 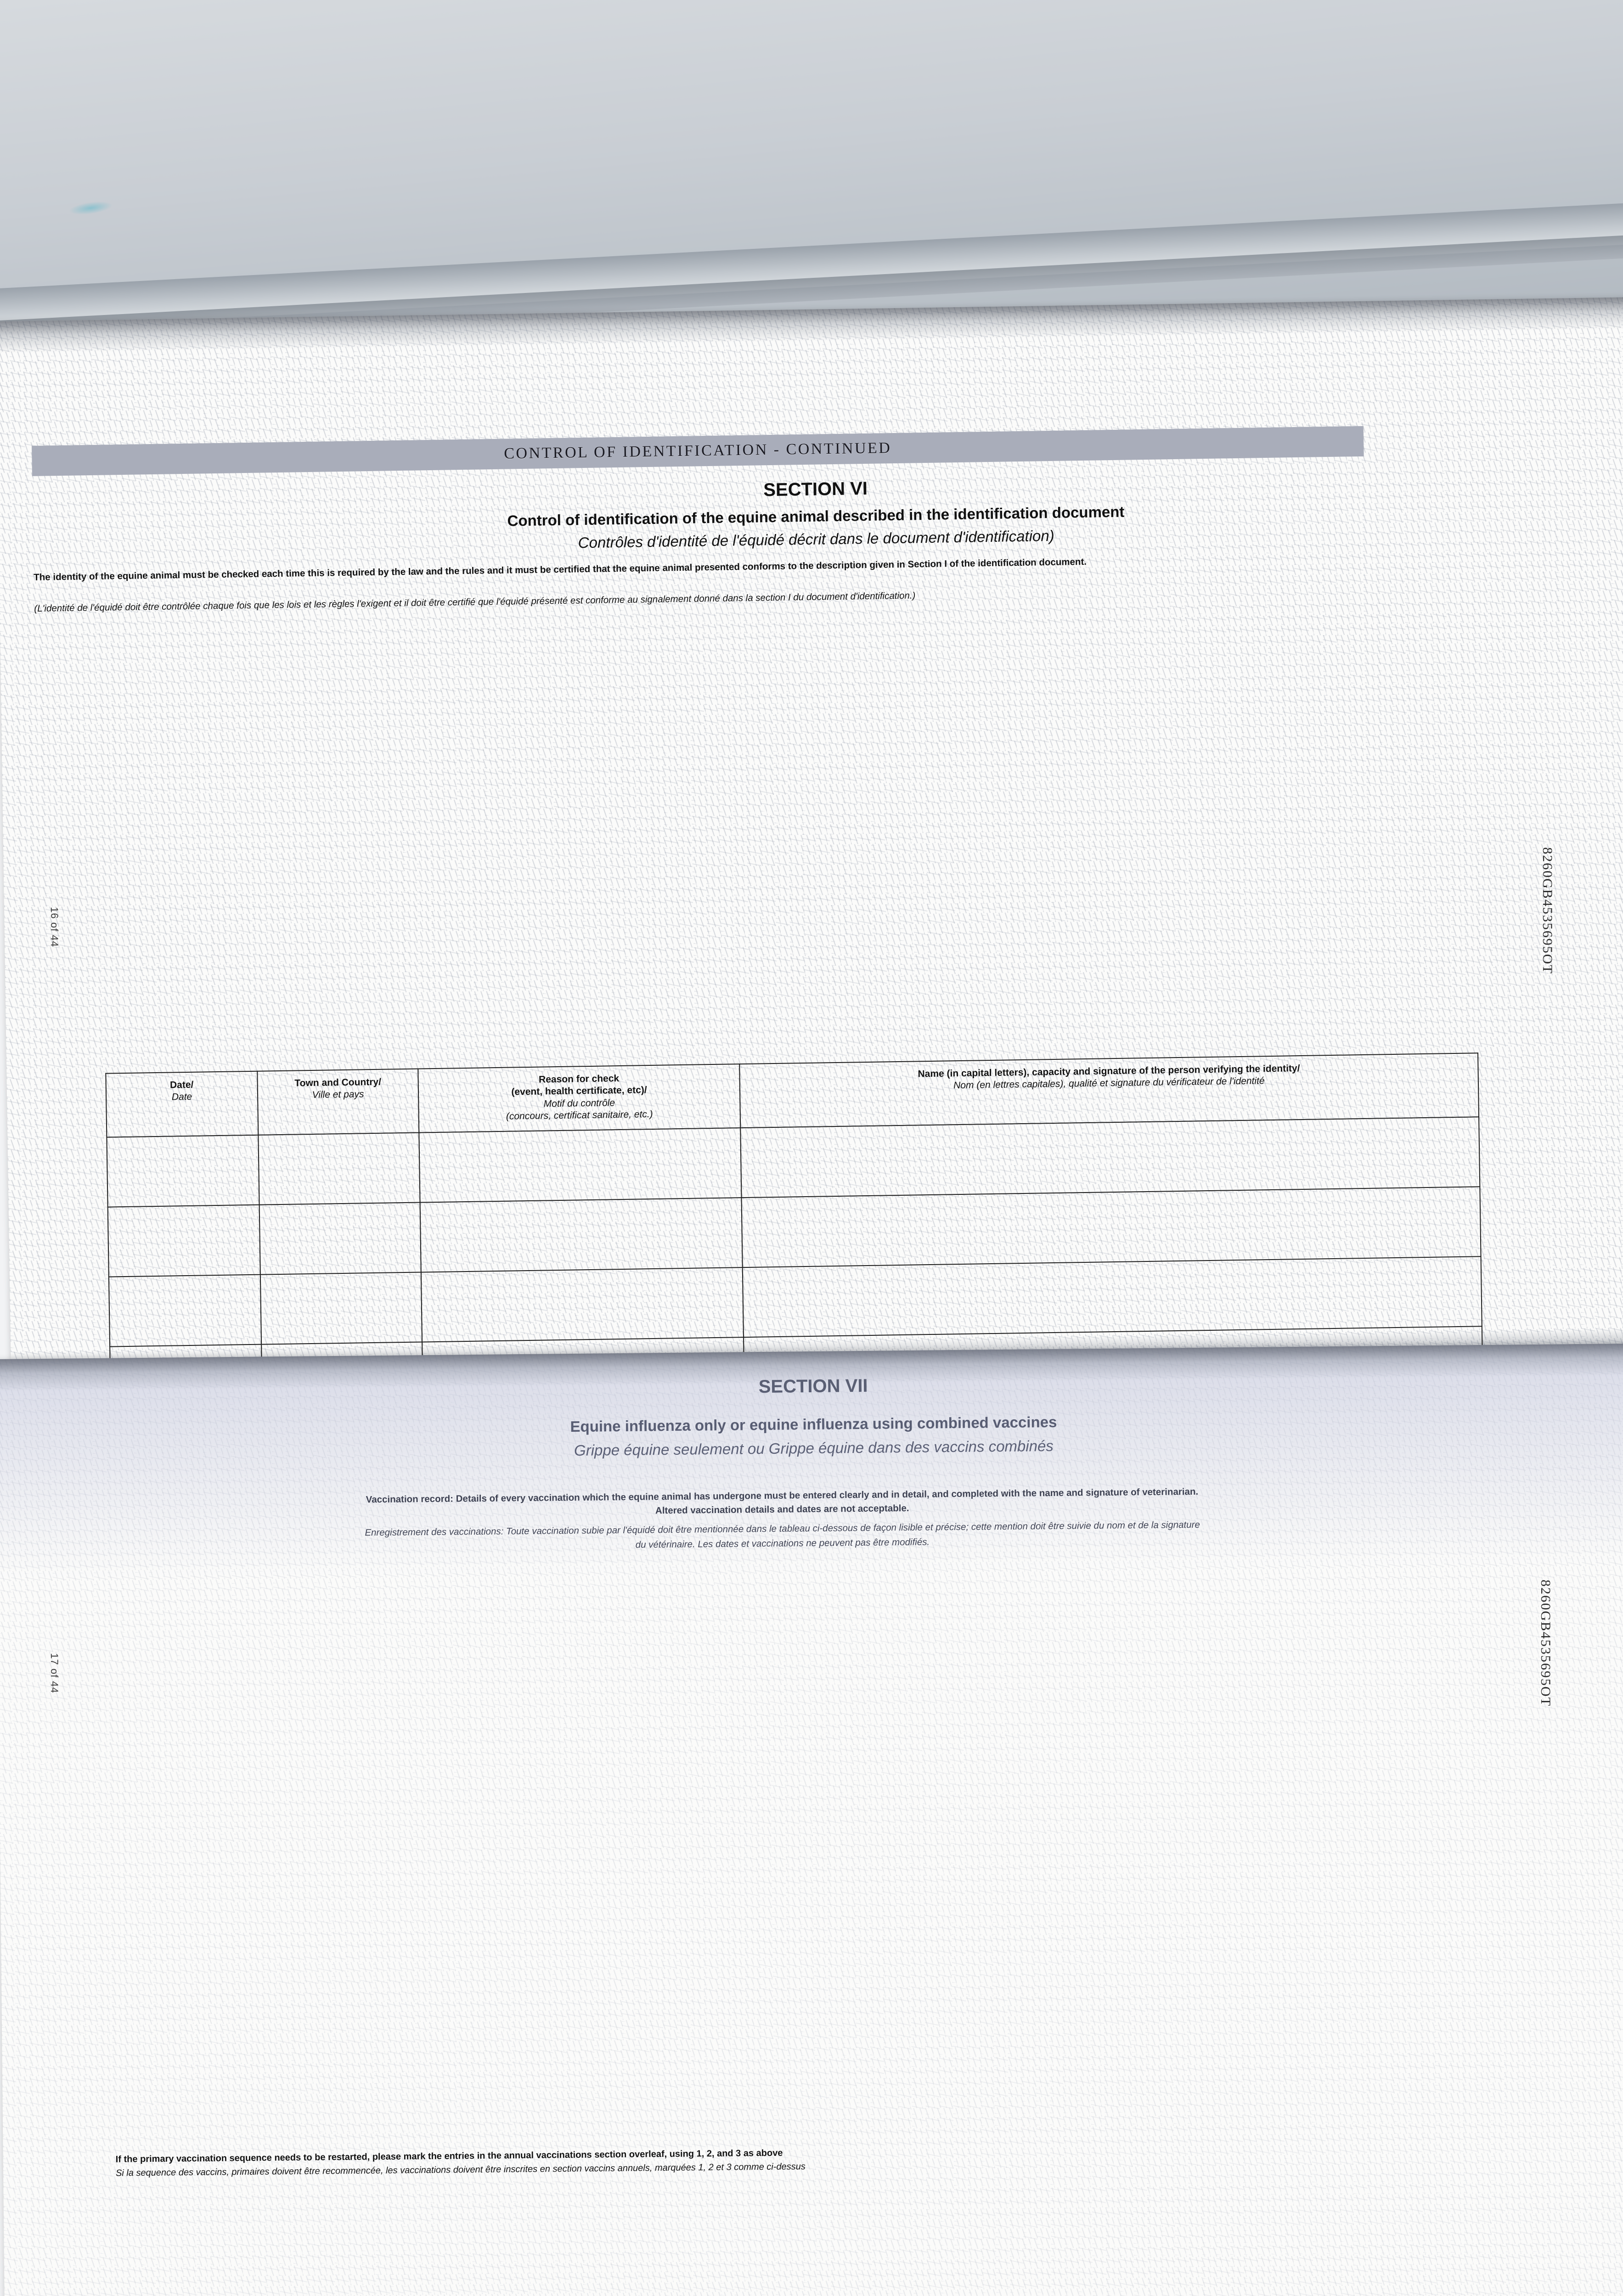 What do you see at coordinates (54, 1673) in the screenshot?
I see `page-number-bottom: 17 of 44` at bounding box center [54, 1673].